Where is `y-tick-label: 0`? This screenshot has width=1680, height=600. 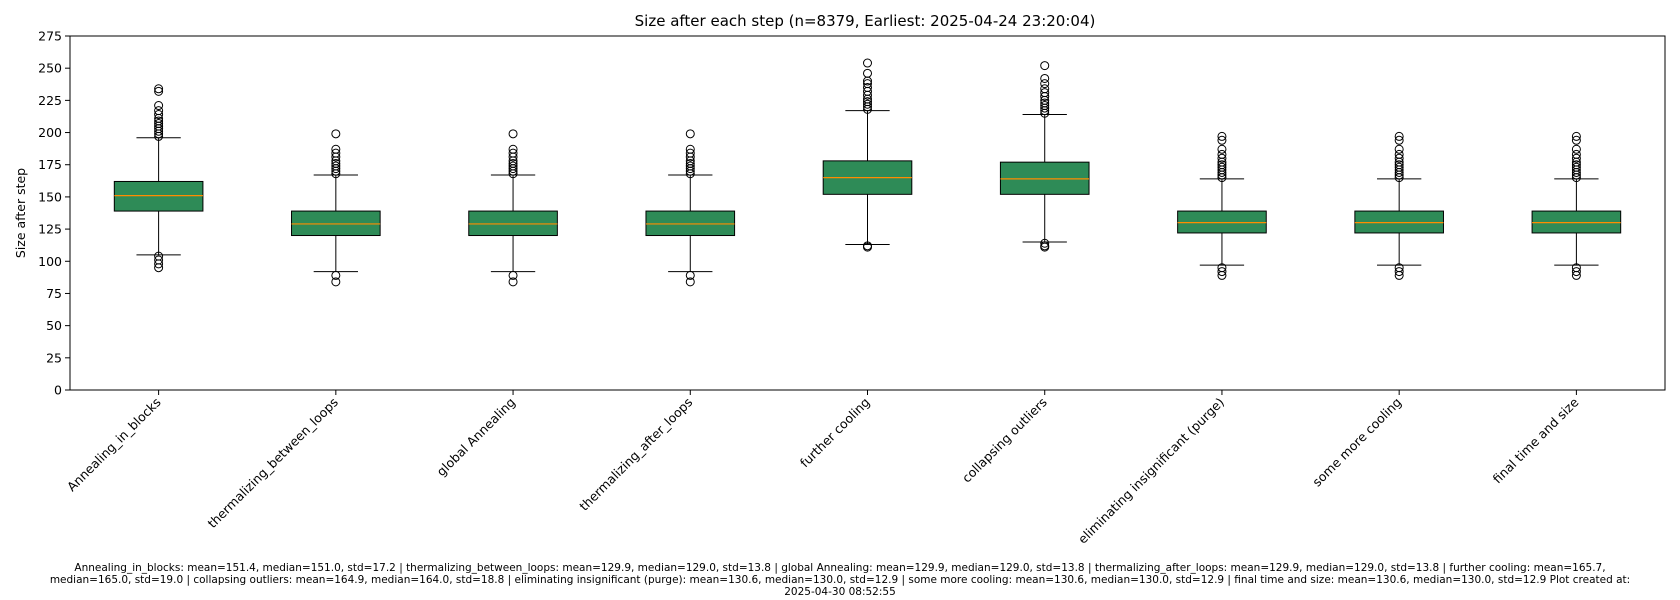 y-tick-label: 0 is located at coordinates (58, 390).